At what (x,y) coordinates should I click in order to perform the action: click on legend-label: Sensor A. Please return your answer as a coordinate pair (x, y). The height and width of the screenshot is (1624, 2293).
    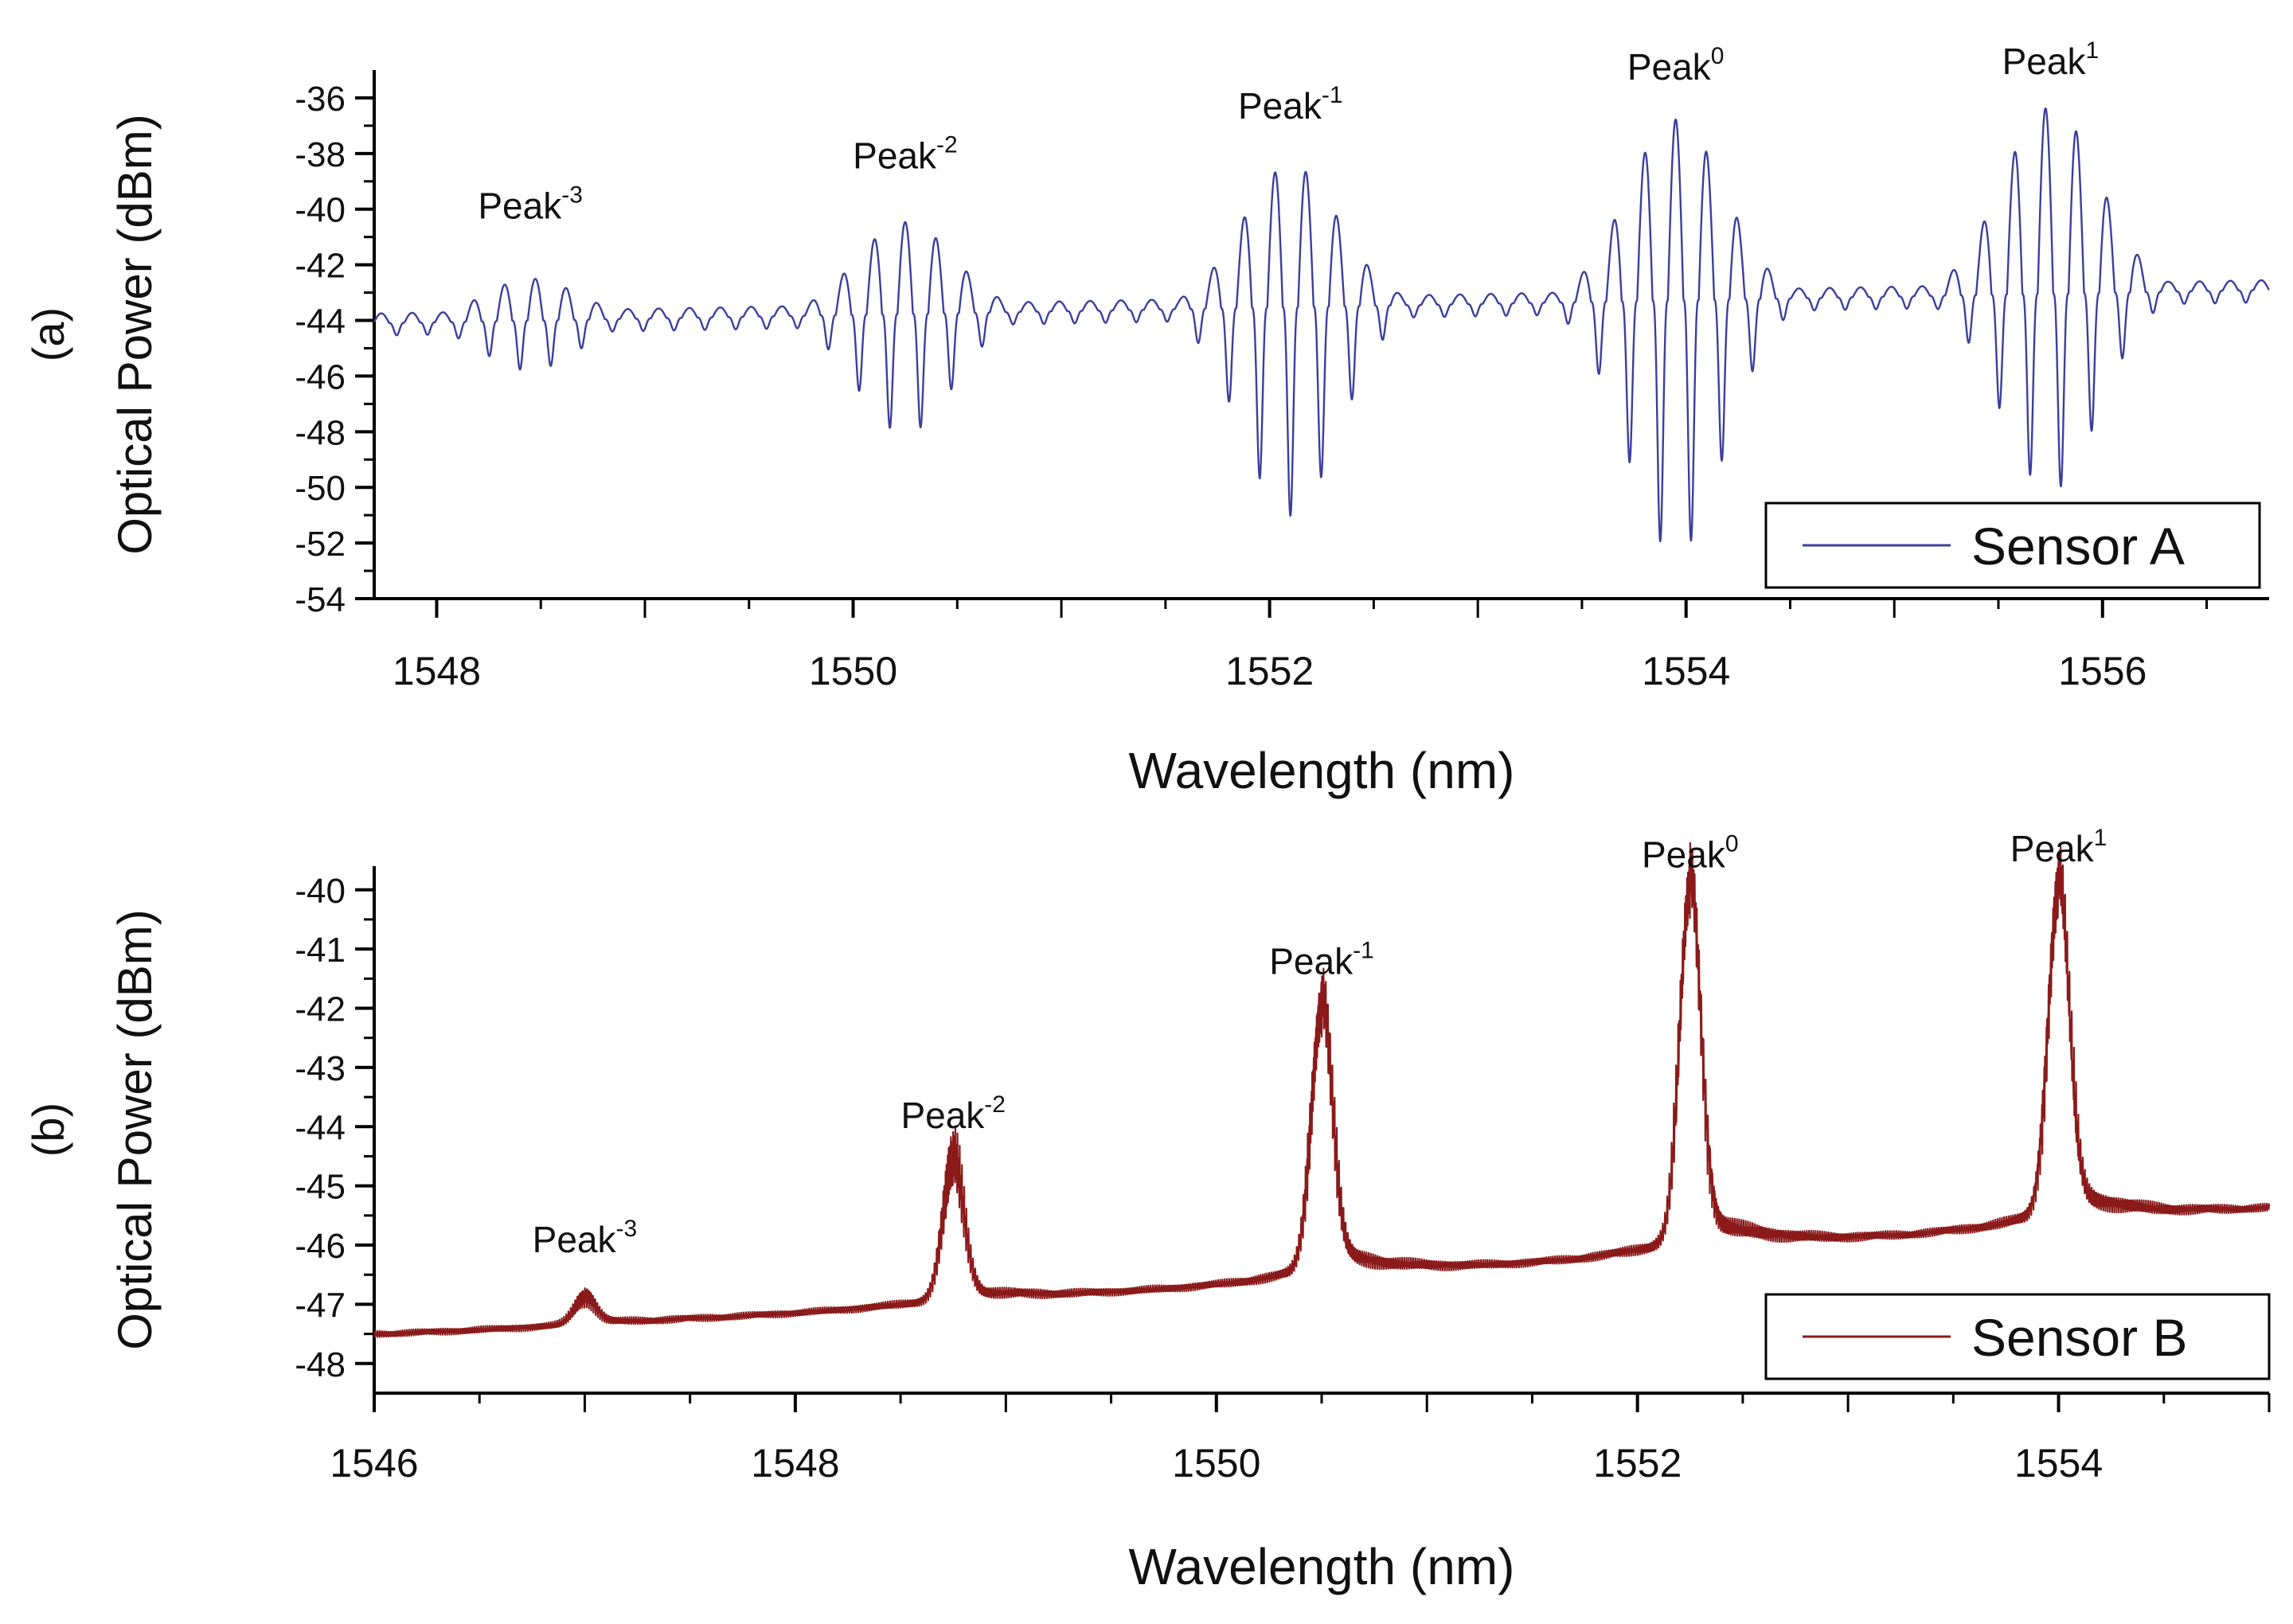
    Looking at the image, I should click on (2078, 546).